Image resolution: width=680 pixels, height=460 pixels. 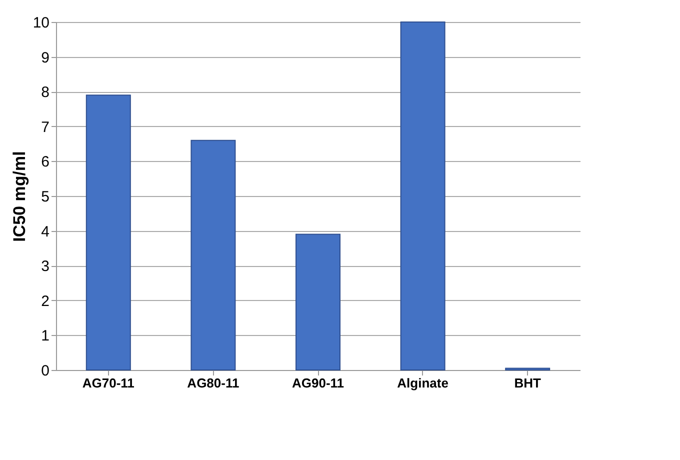 I want to click on x-tick-label: Alginate, so click(x=422, y=383).